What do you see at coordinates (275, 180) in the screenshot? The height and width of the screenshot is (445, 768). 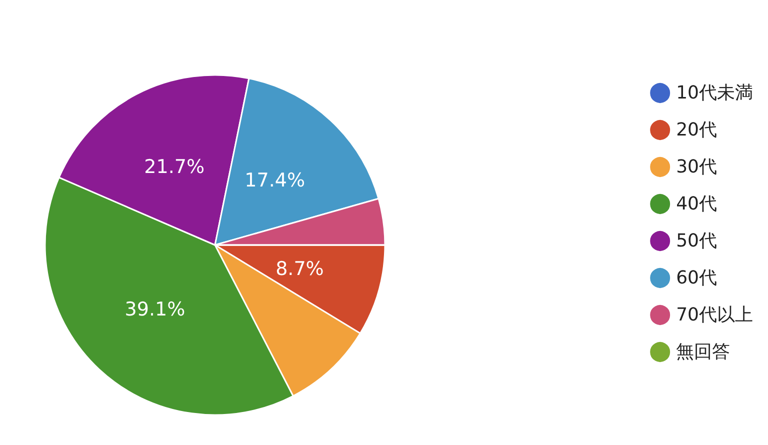 I see `data-label: 17.4%` at bounding box center [275, 180].